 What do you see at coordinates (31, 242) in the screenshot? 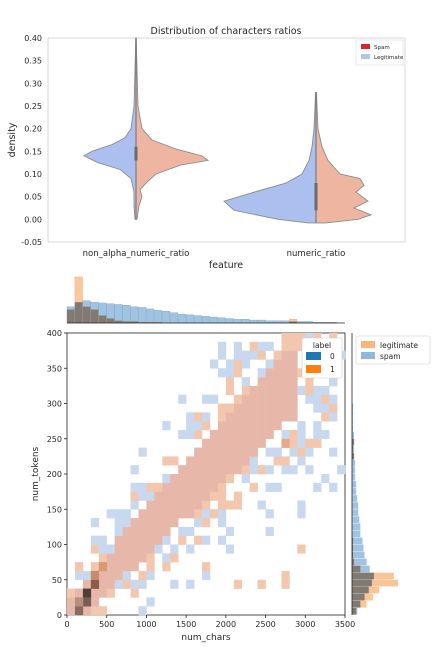
I see `violin-y-tick-label: -0.05` at bounding box center [31, 242].